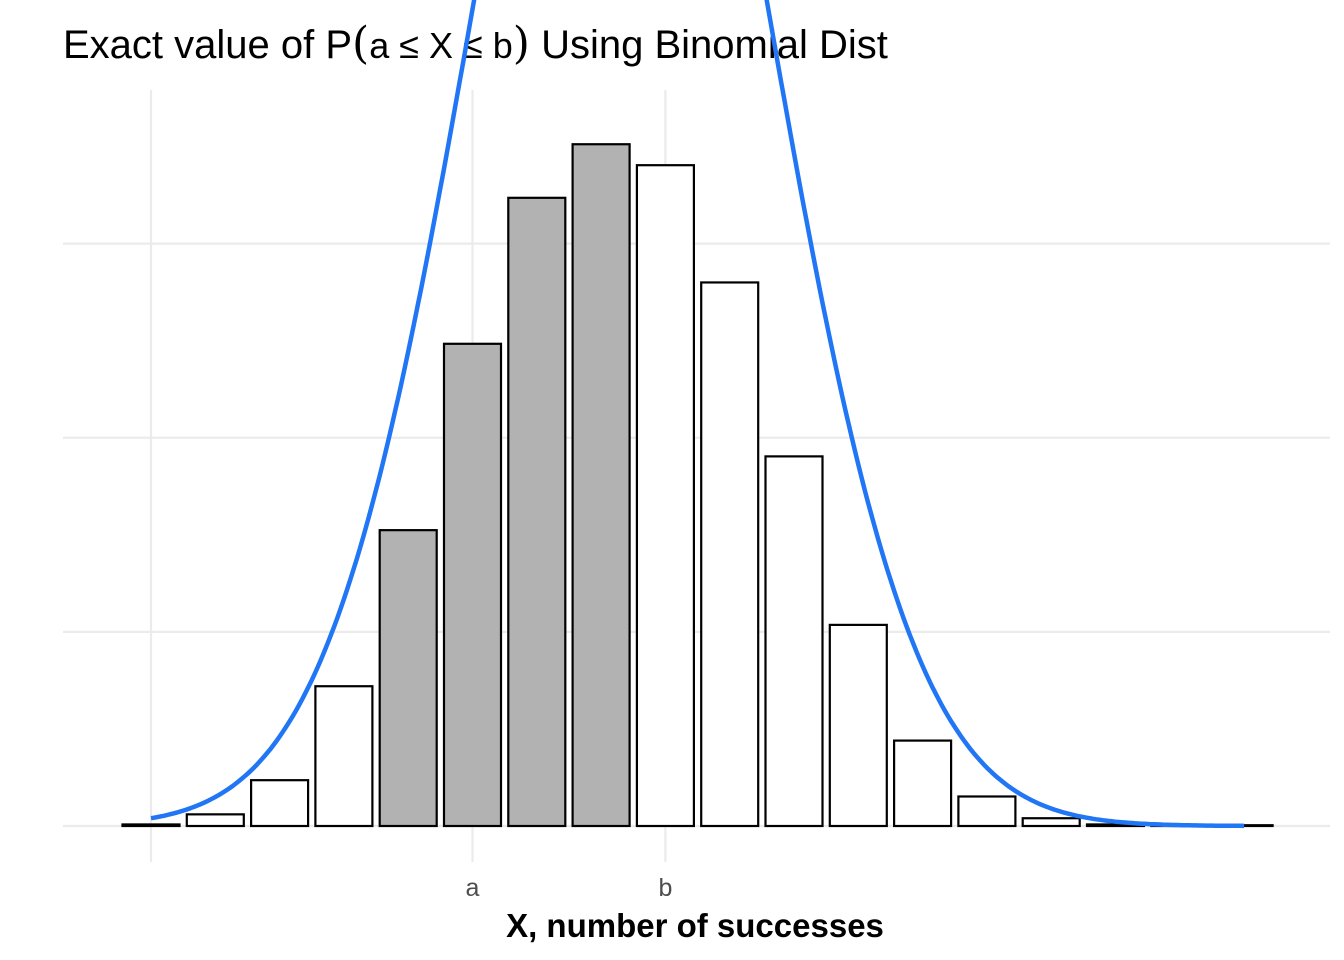 This screenshot has width=1344, height=960. What do you see at coordinates (441, 45) in the screenshot?
I see `title-expression: a ≤ X ≤ b` at bounding box center [441, 45].